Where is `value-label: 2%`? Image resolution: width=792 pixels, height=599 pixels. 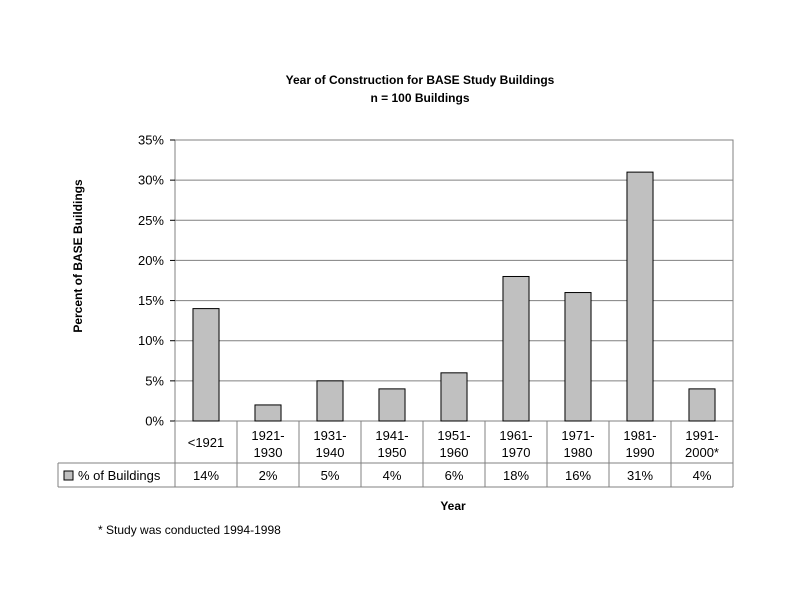
value-label: 2% is located at coordinates (268, 475).